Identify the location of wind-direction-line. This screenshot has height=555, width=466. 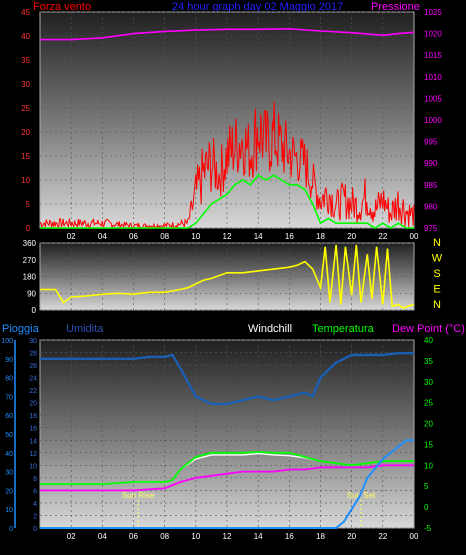
(227, 277).